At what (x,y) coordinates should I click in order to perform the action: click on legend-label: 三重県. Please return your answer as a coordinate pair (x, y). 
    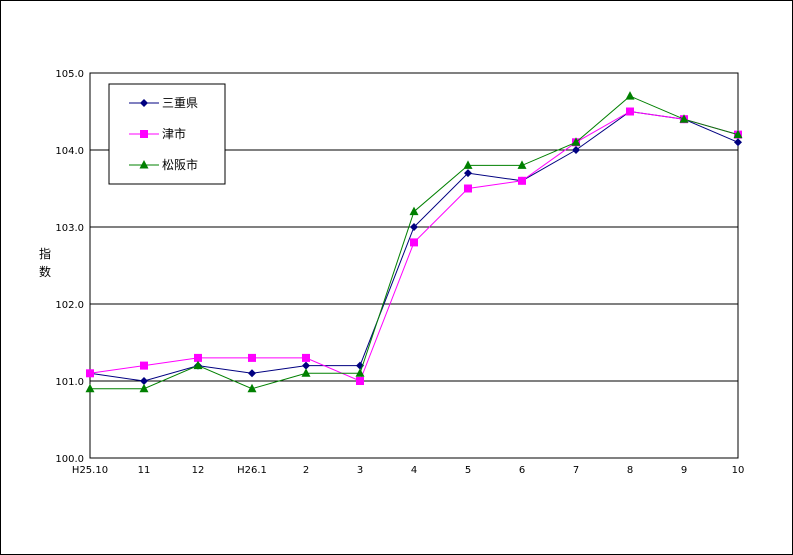
    Looking at the image, I should click on (180, 103).